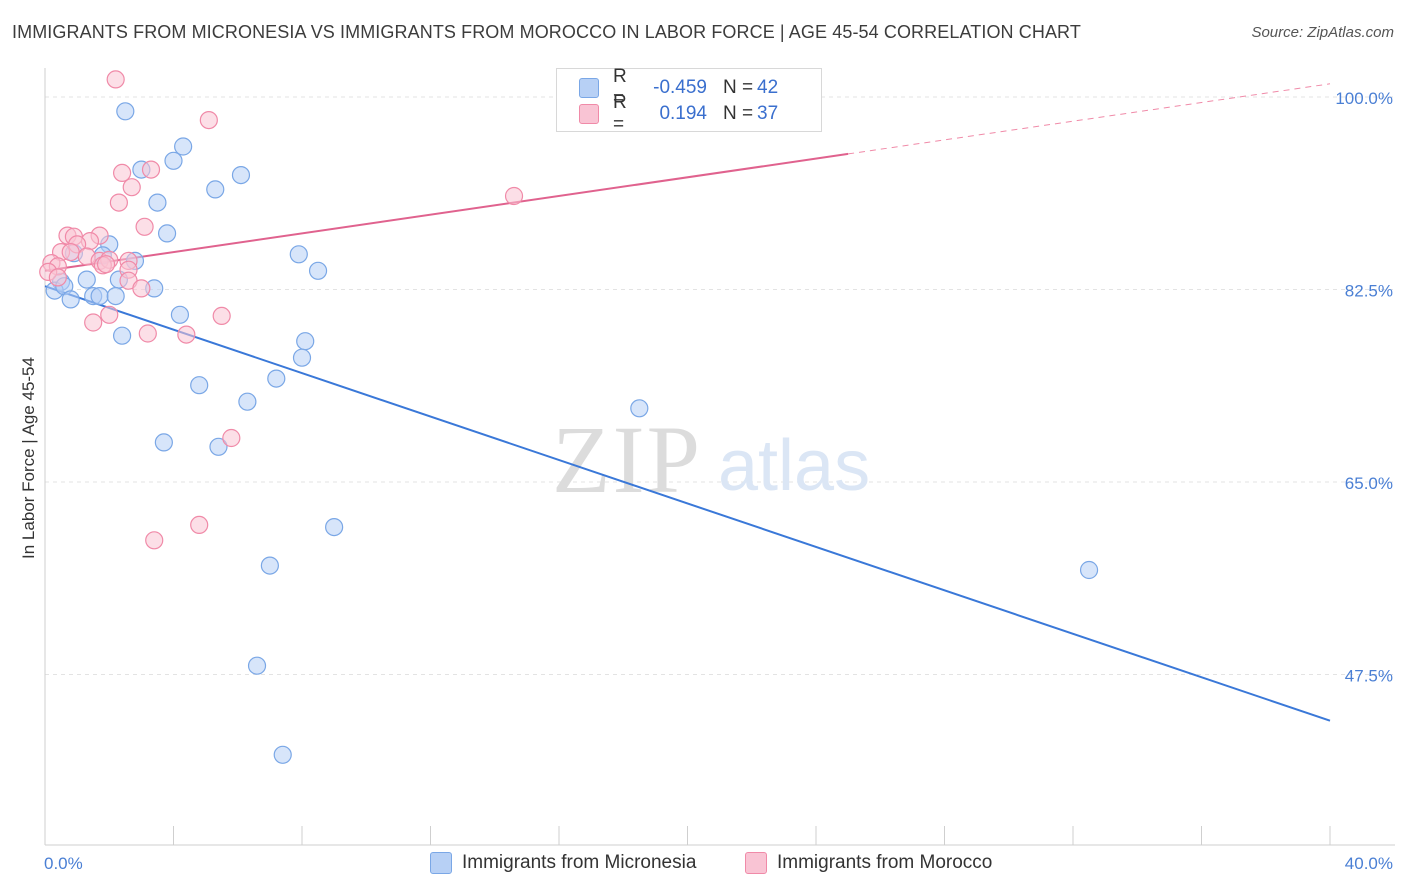 The width and height of the screenshot is (1406, 892). I want to click on r-value: -0.459, so click(680, 87).